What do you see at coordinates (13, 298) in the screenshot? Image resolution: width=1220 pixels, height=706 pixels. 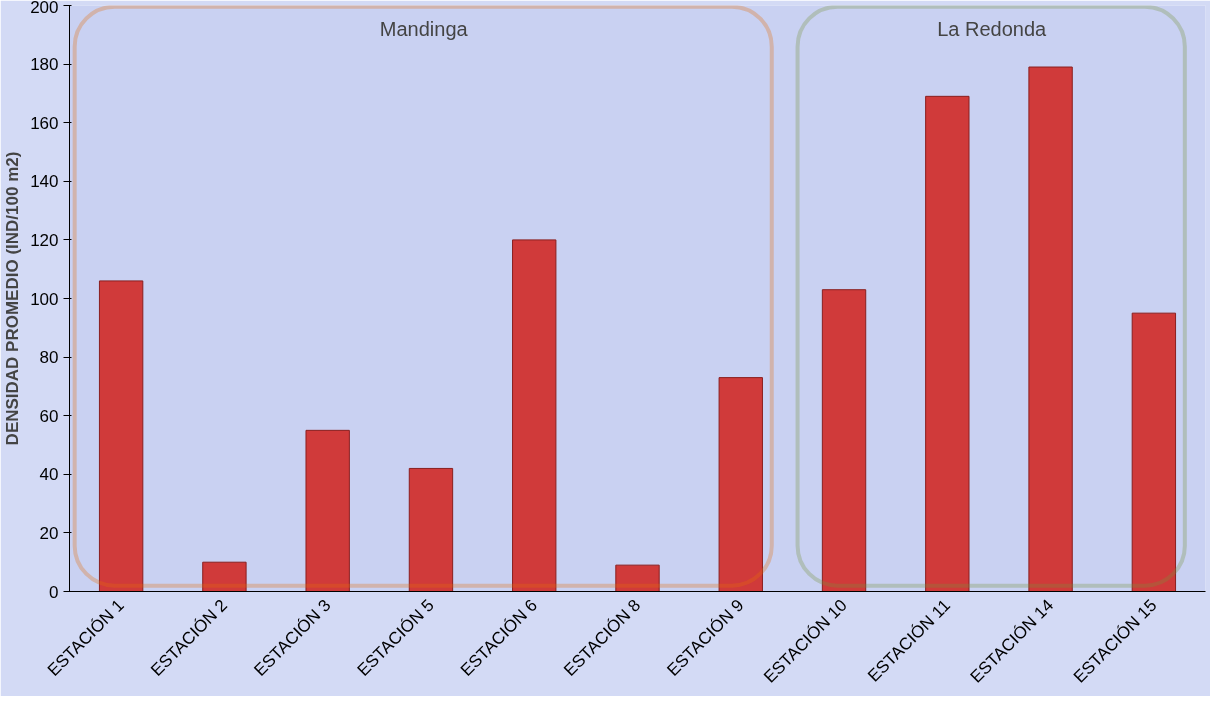 I see `y-axis-title: DENSIDAD PROMEDIO (IND/100 m2)` at bounding box center [13, 298].